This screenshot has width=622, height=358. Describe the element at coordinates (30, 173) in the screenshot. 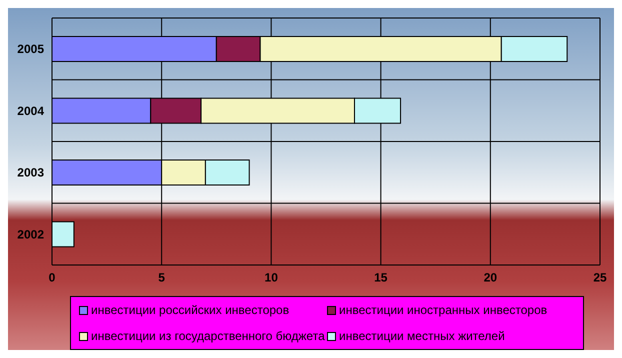

I see `y-tick-label: 2003` at that location.